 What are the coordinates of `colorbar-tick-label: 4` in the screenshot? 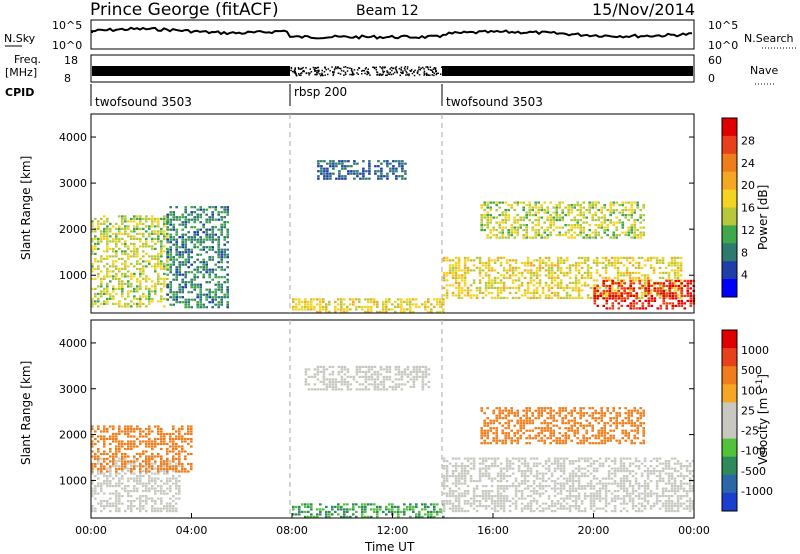 It's located at (744, 275).